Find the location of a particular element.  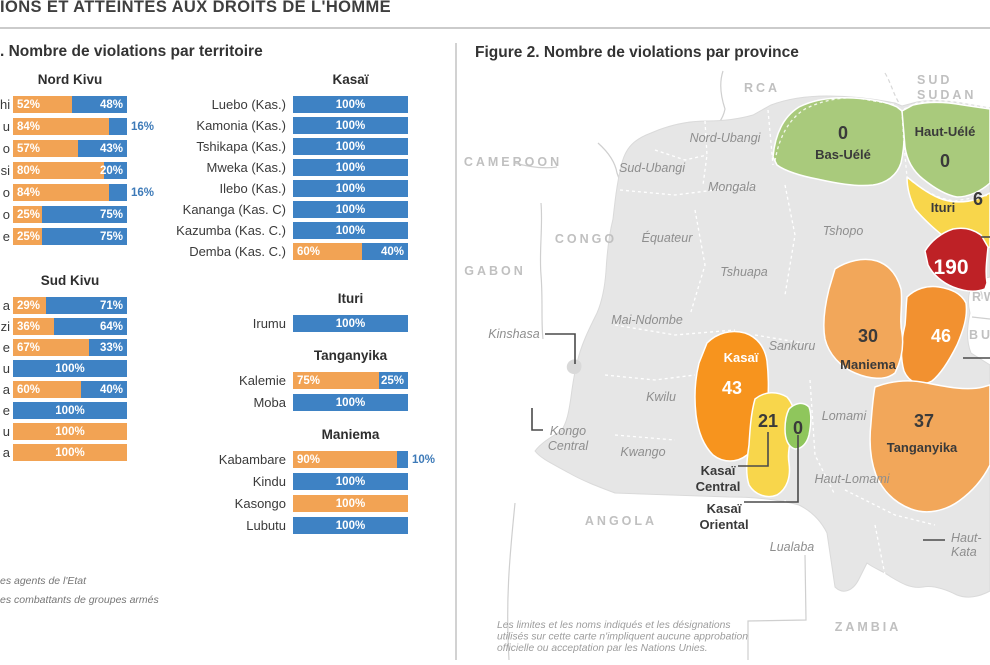

map-label-cameroon: CAMEROON is located at coordinates (513, 162).